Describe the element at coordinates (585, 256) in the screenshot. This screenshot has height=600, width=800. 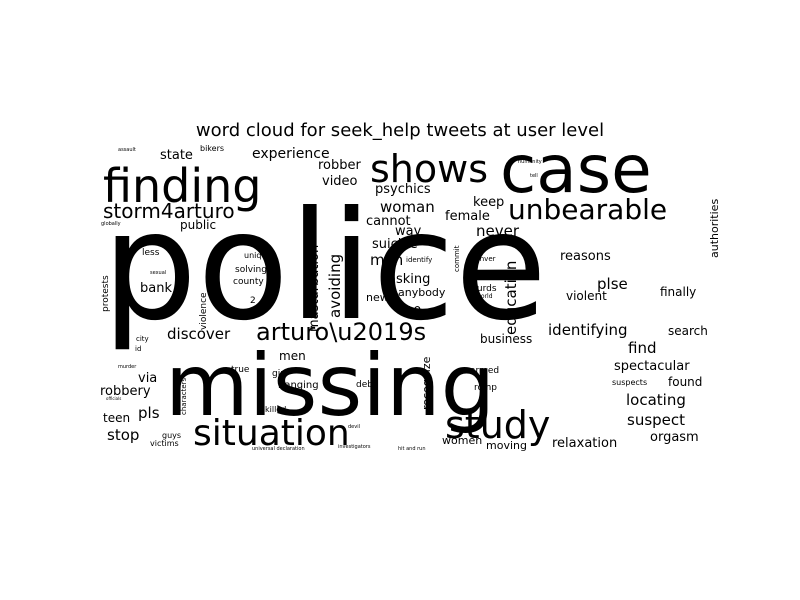
I see `word-reasons: reasons` at that location.